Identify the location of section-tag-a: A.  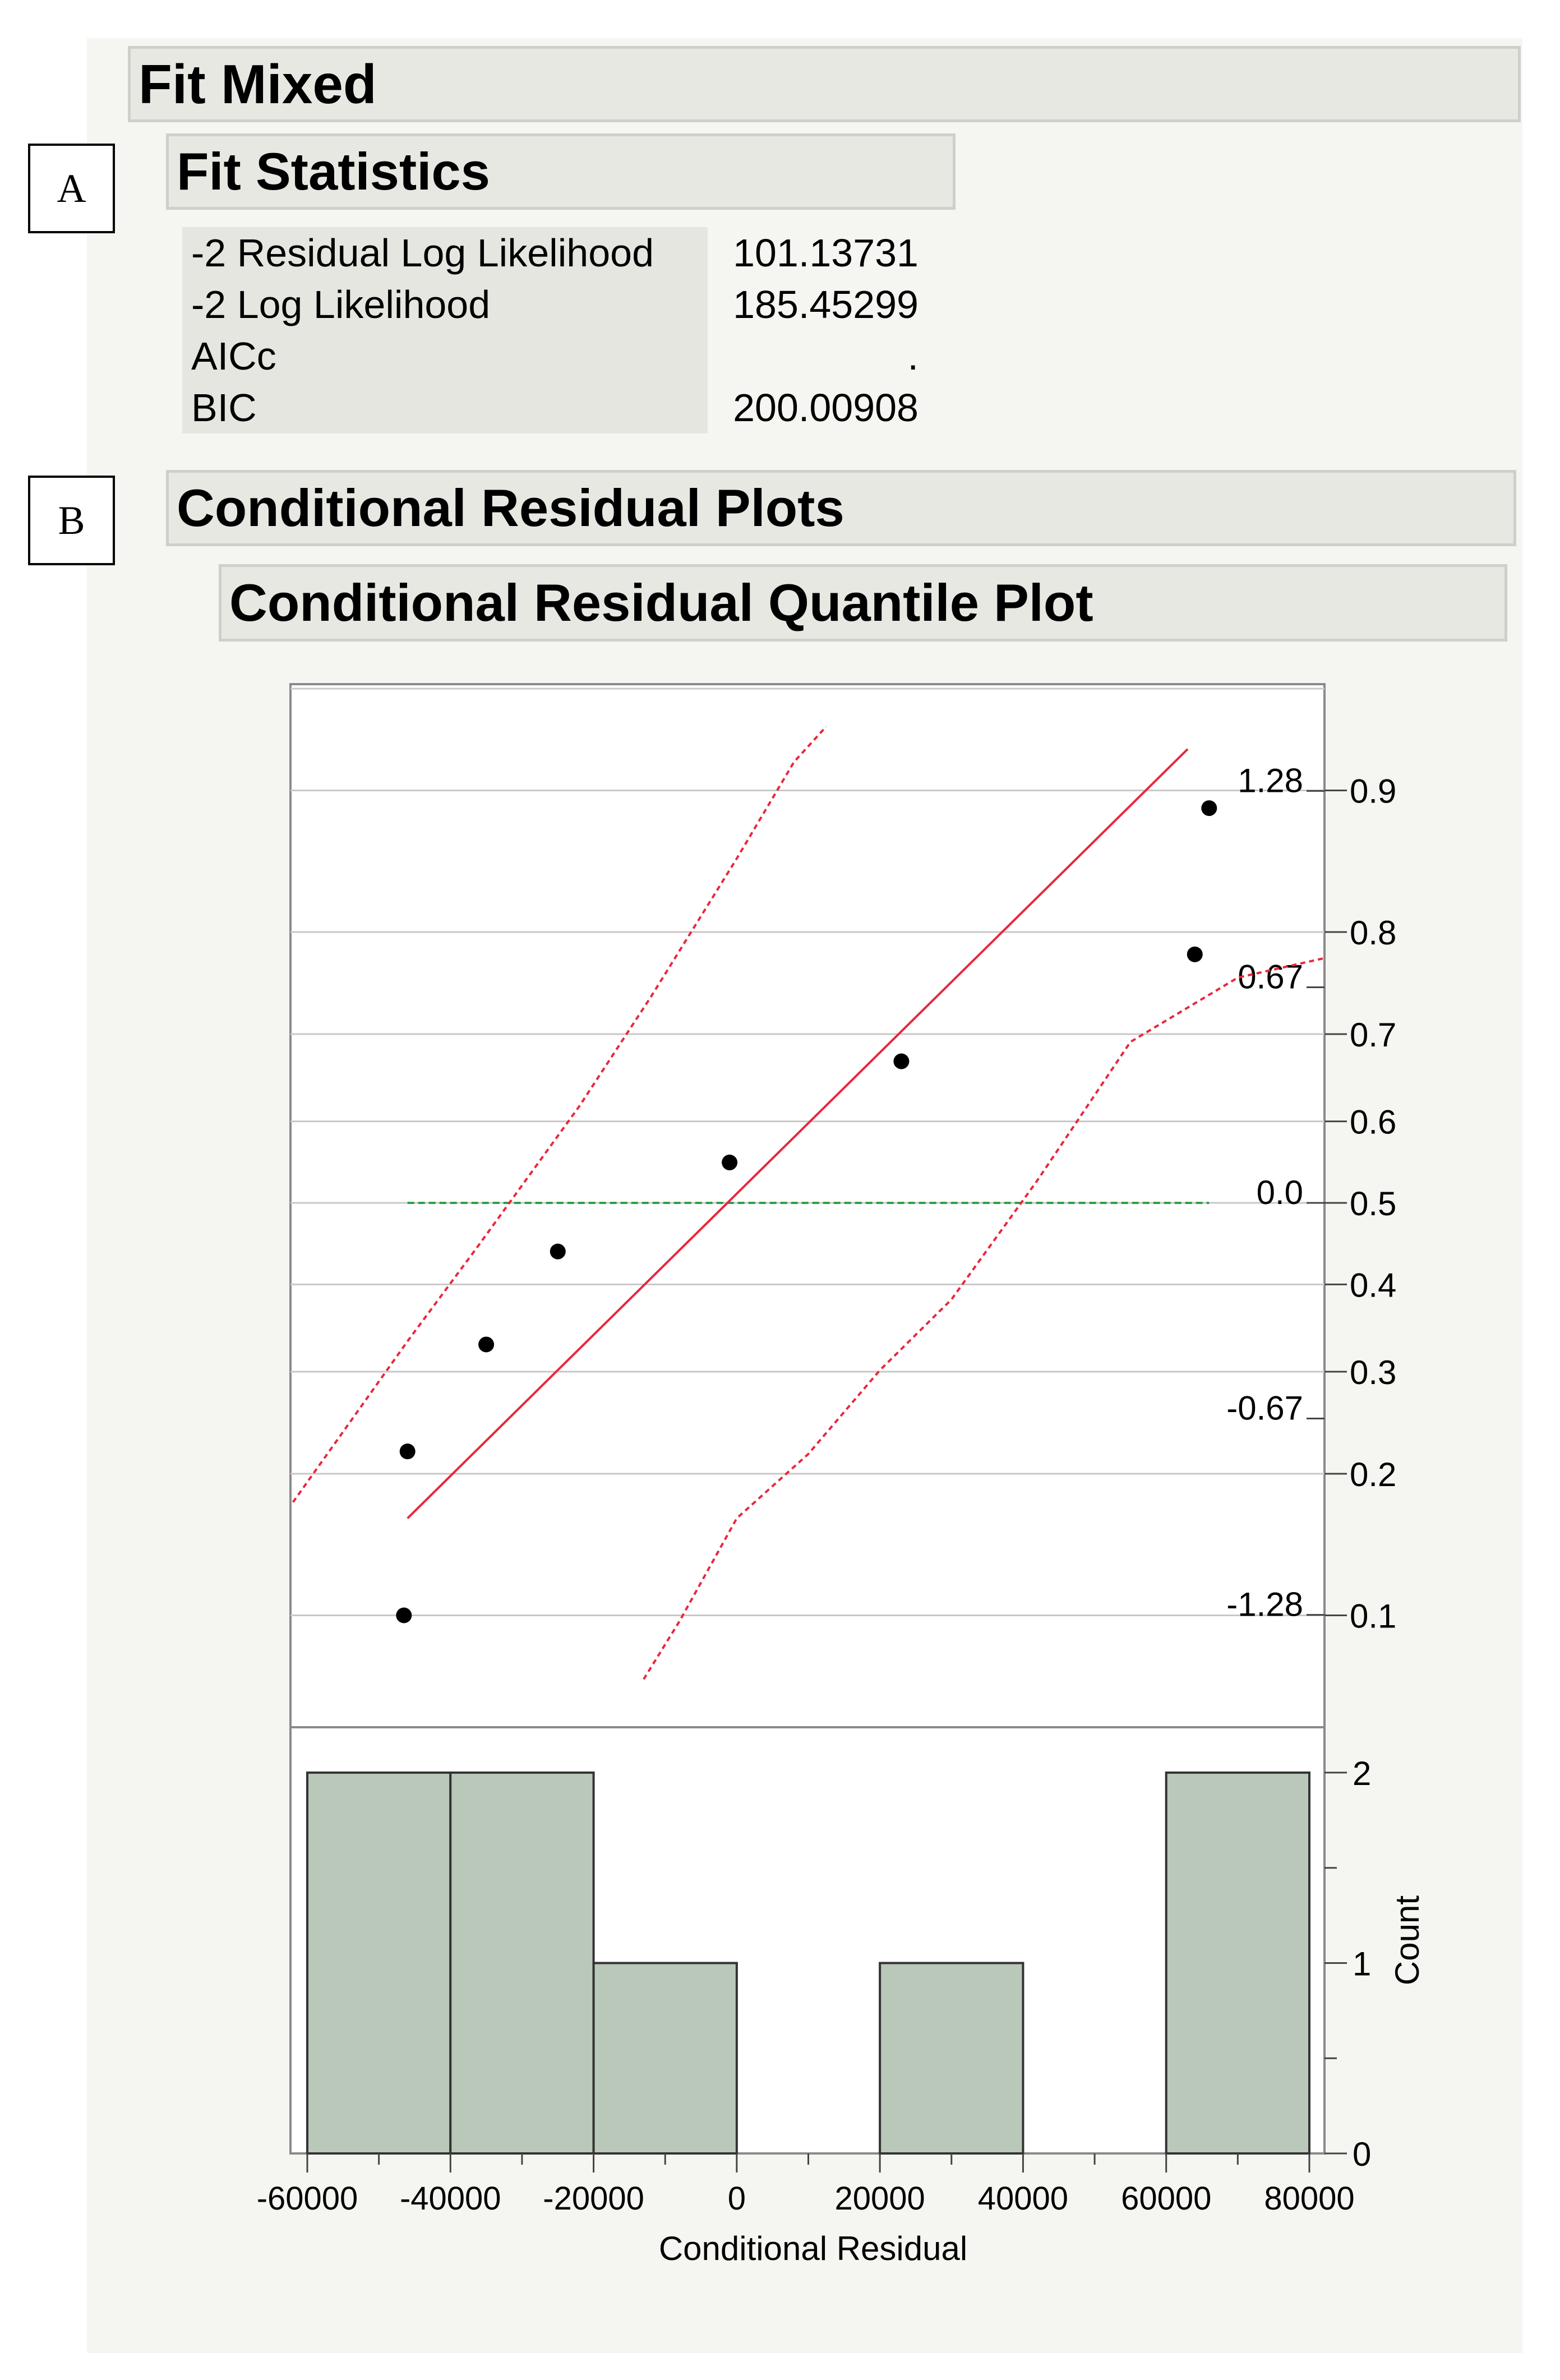
(71, 188).